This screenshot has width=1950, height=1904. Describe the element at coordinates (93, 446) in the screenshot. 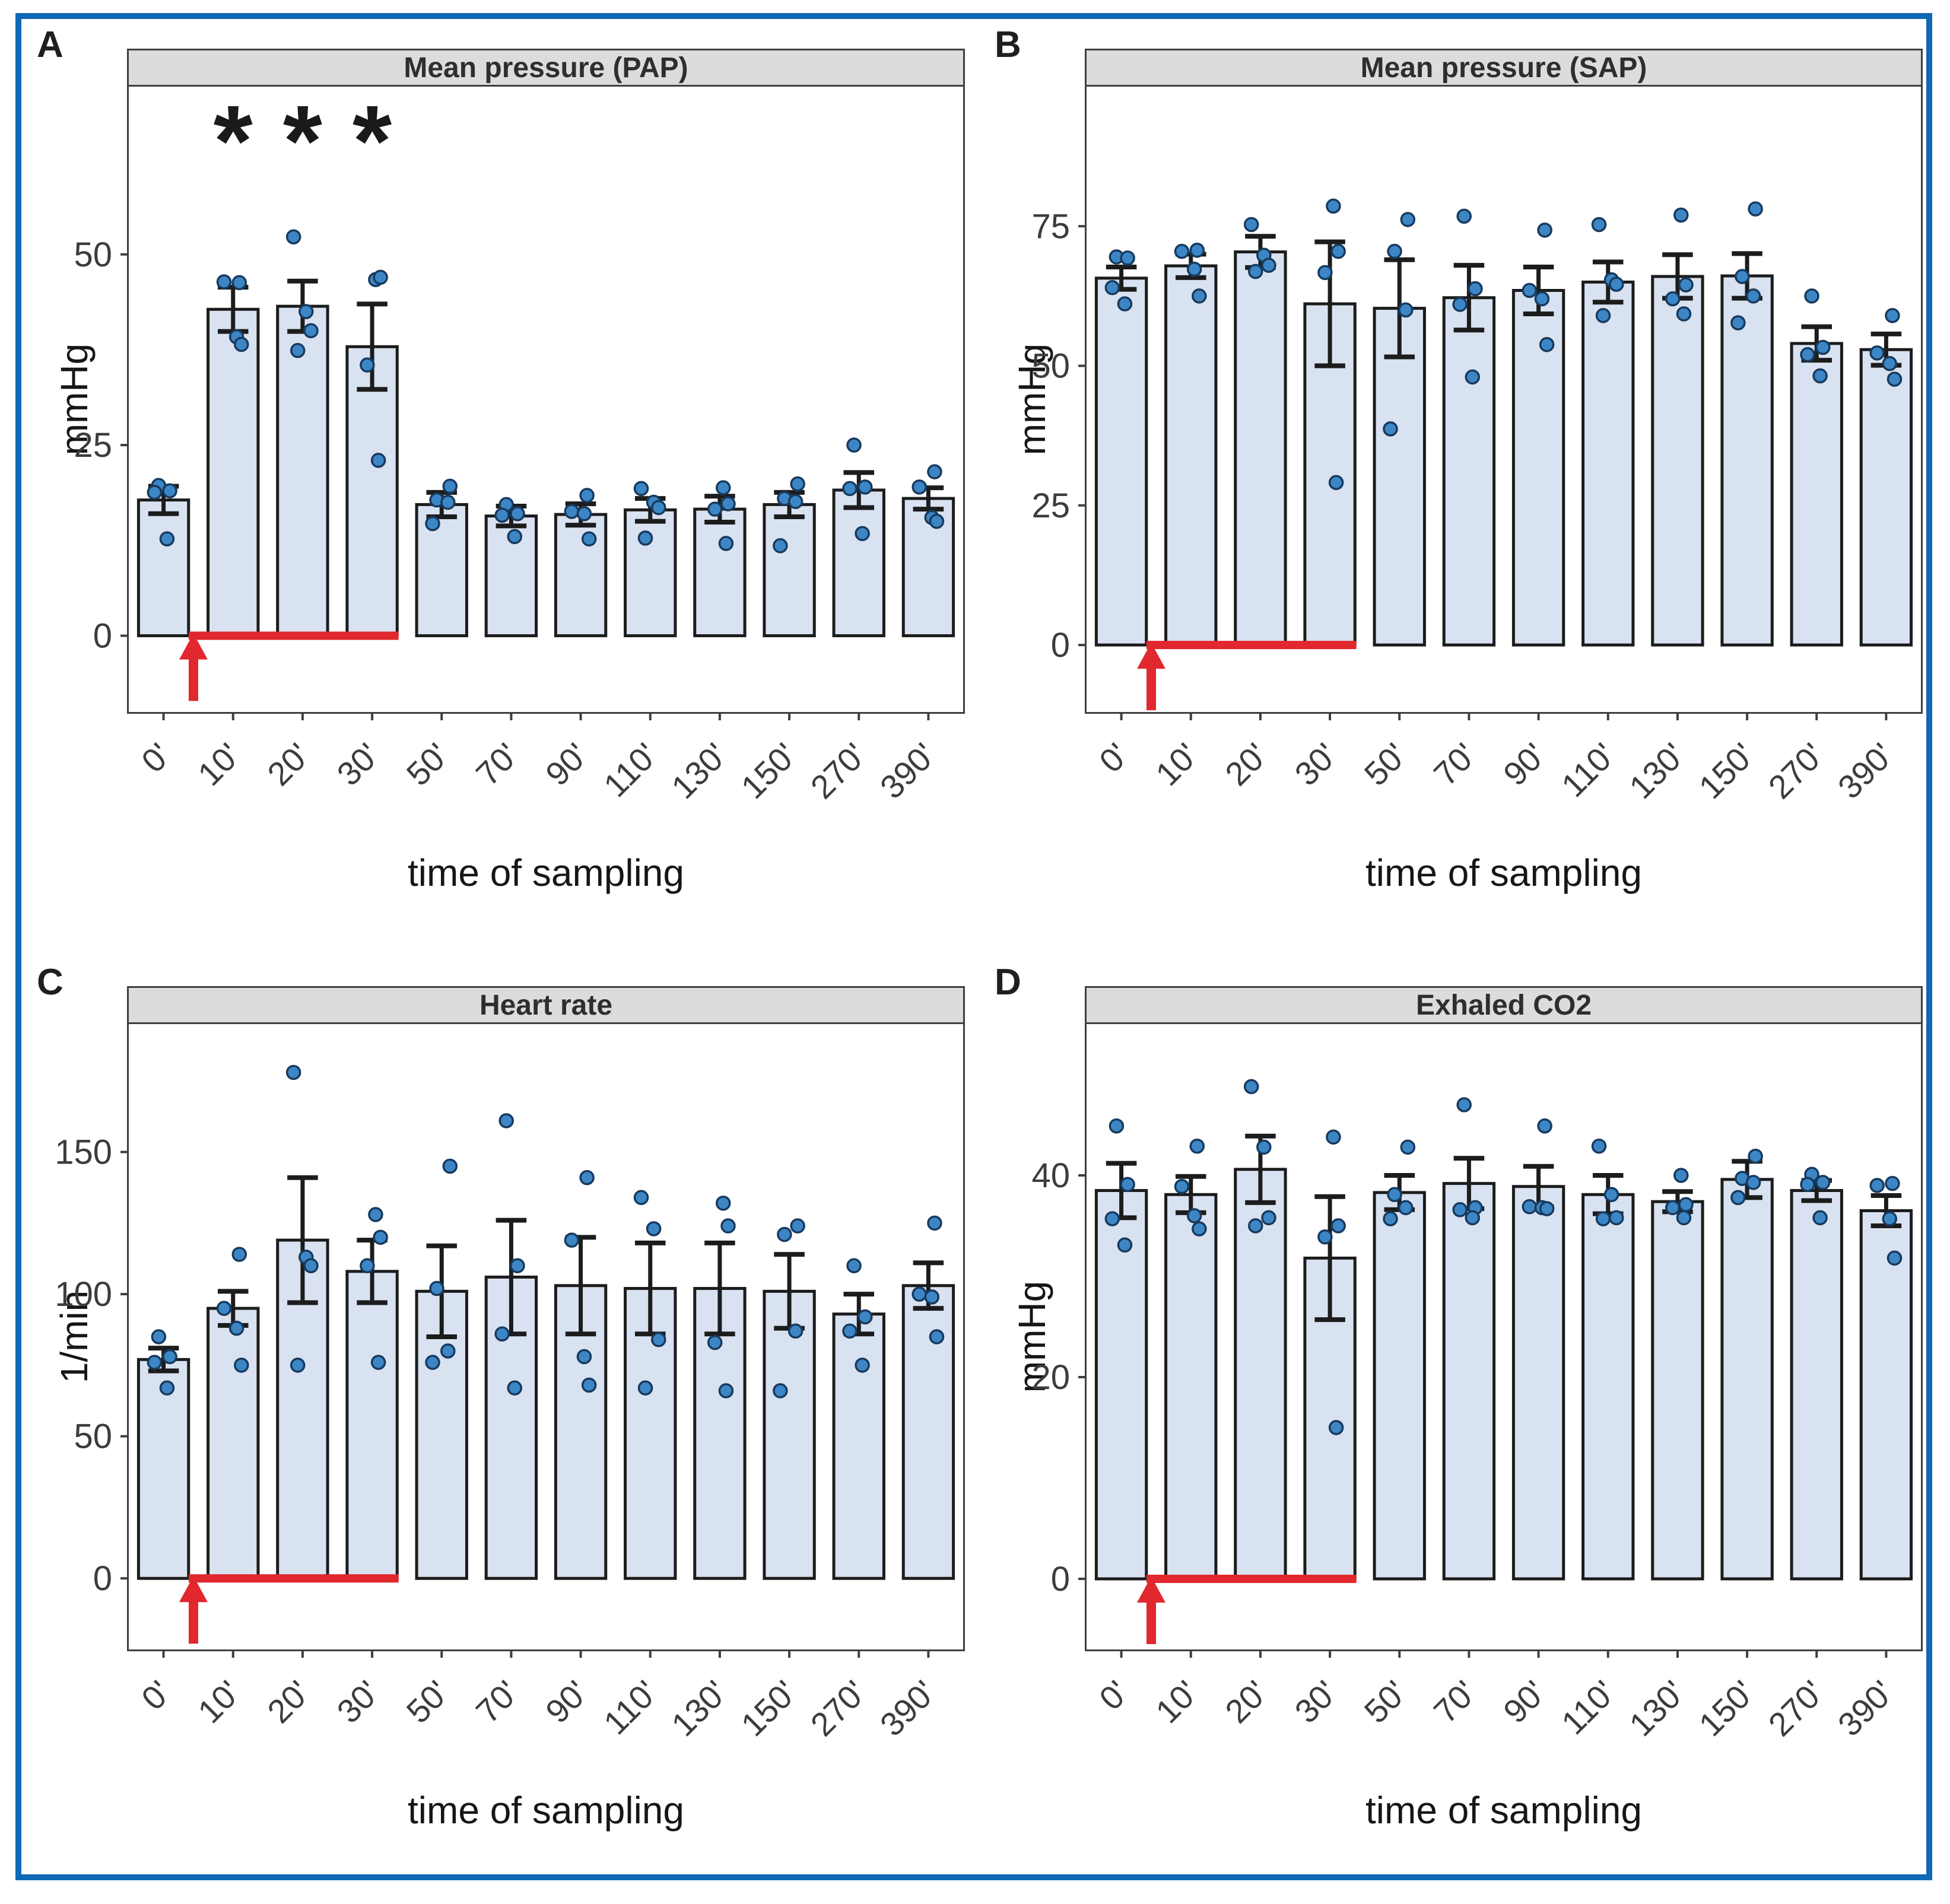

I see `y-tick-label: 25` at that location.